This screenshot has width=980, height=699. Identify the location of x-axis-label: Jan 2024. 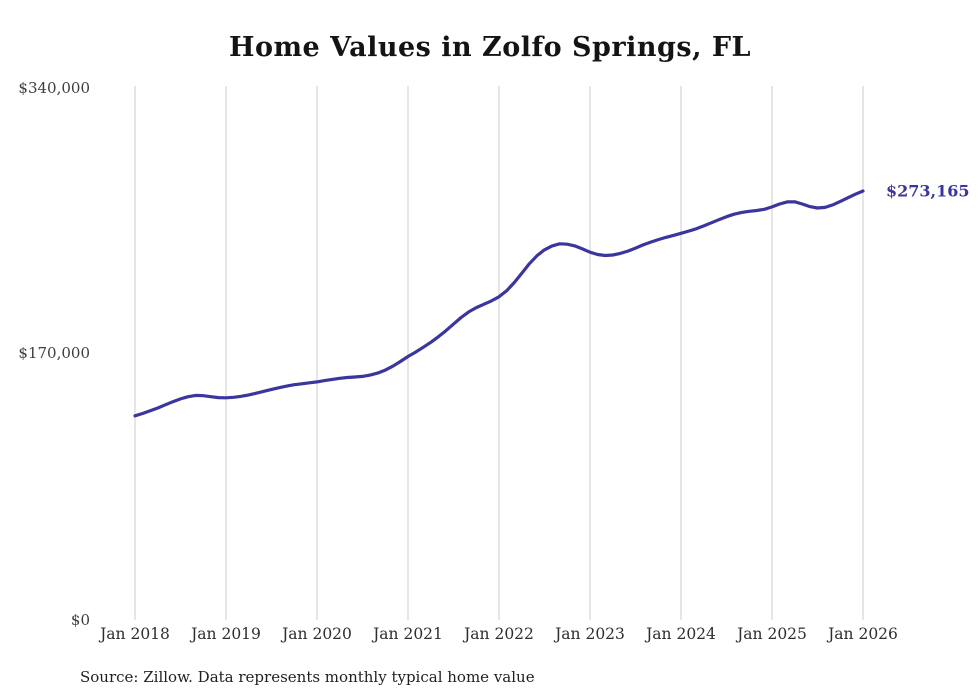
(681, 634).